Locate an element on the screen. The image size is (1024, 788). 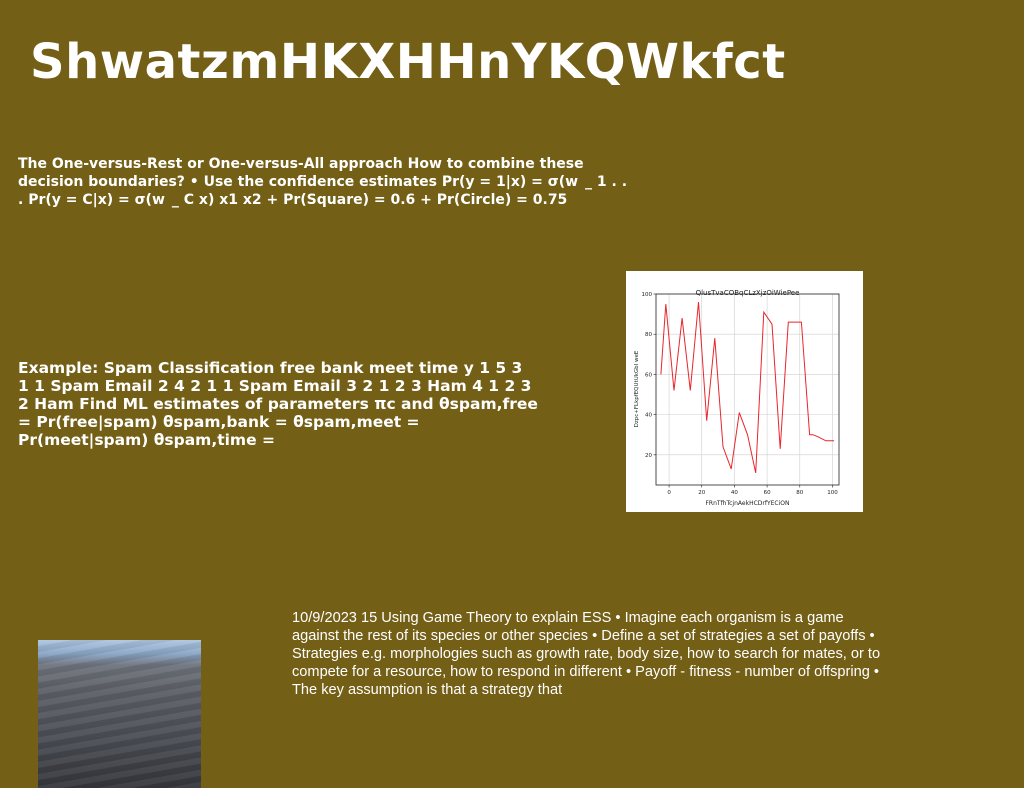
sand-dune-photo is located at coordinates (119, 714).